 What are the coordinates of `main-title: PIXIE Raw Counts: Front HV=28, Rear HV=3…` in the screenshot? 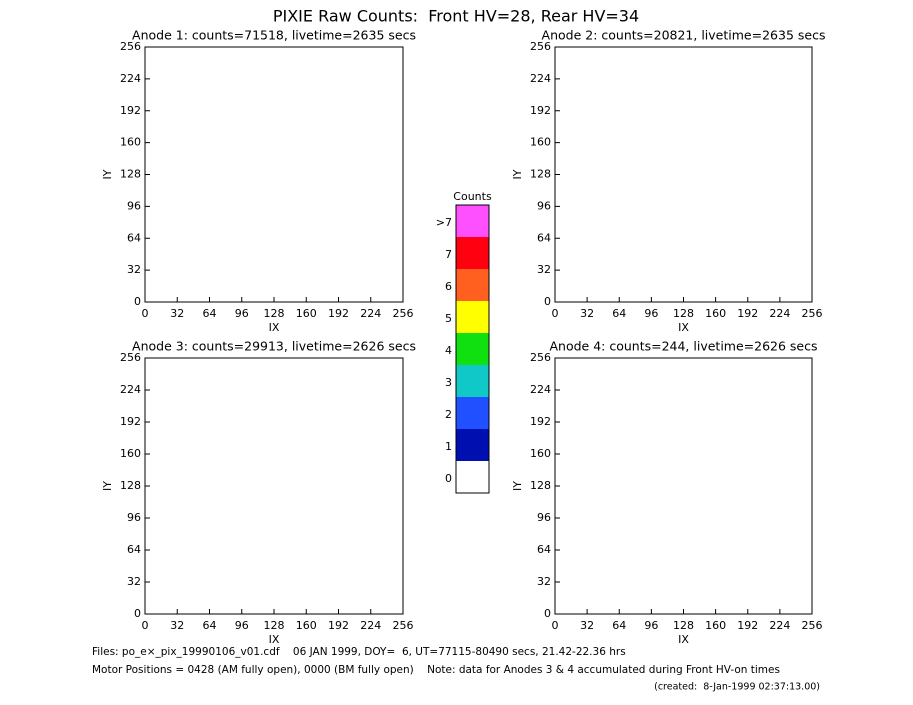 It's located at (456, 16).